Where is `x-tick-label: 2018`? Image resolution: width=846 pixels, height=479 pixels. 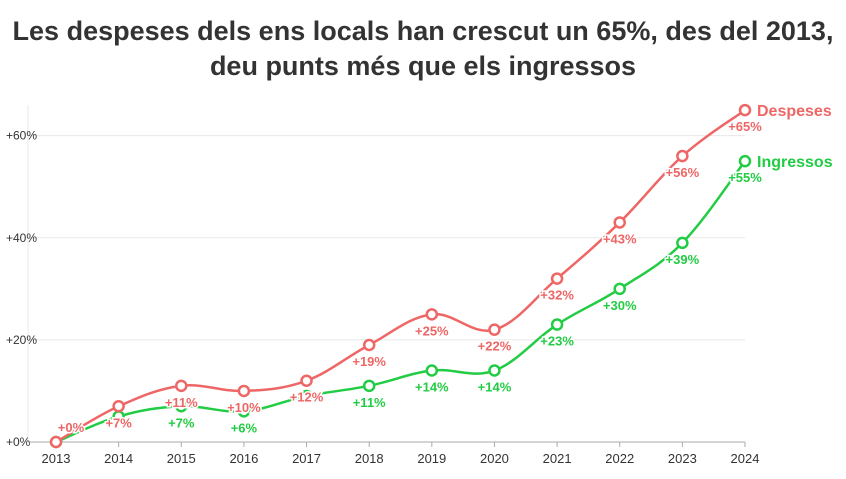 x-tick-label: 2018 is located at coordinates (369, 458).